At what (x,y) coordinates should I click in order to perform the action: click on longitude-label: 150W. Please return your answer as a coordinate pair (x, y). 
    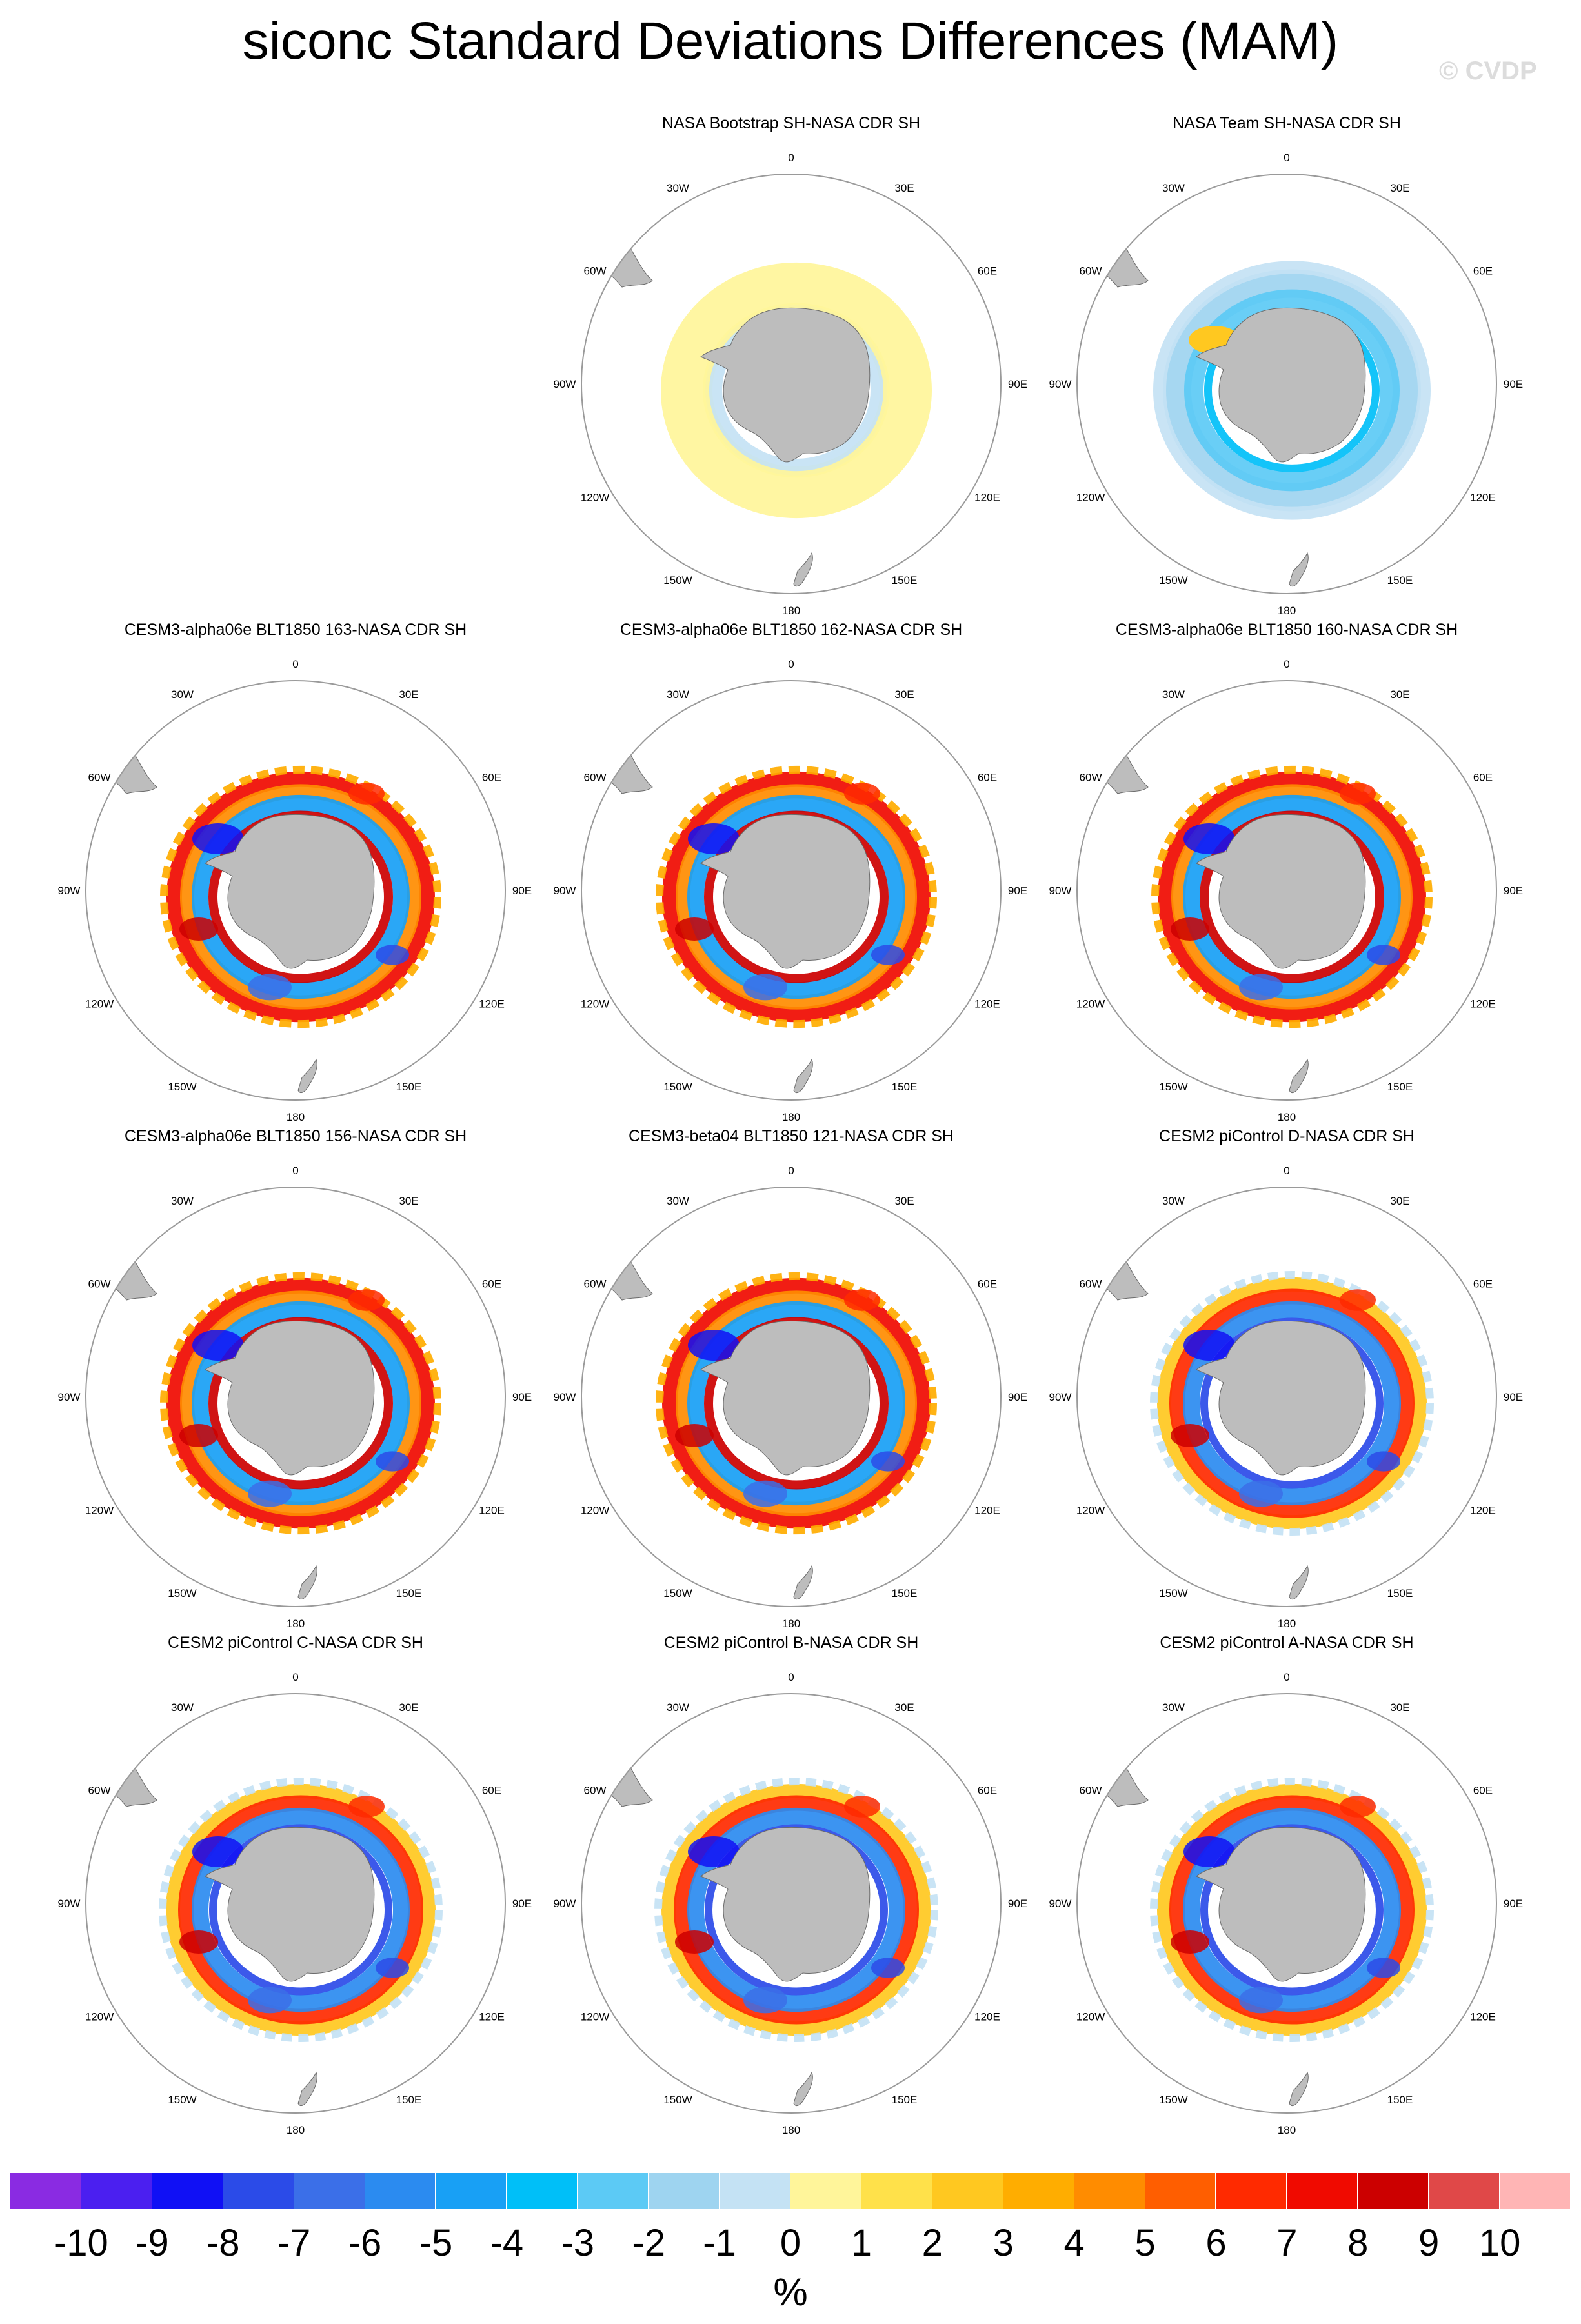
    Looking at the image, I should click on (182, 2100).